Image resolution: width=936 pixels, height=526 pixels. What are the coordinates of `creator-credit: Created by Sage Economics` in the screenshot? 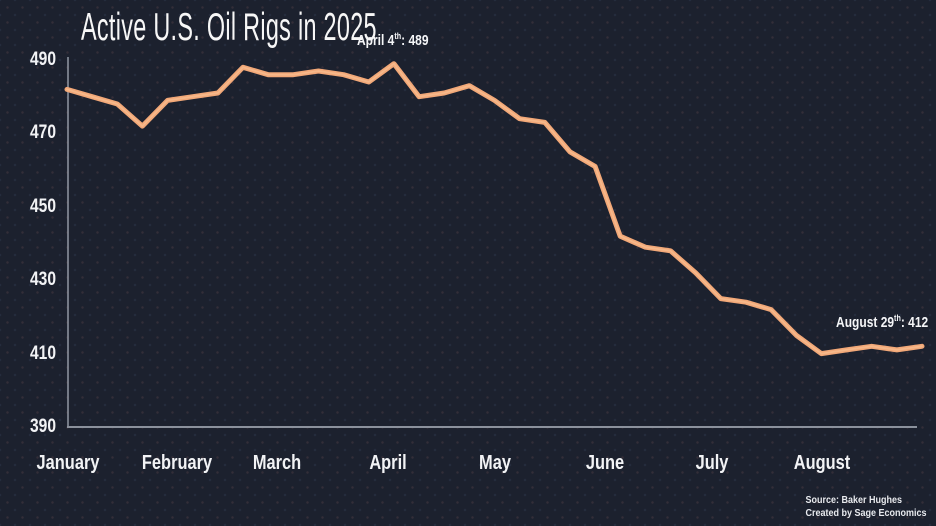 It's located at (865, 513).